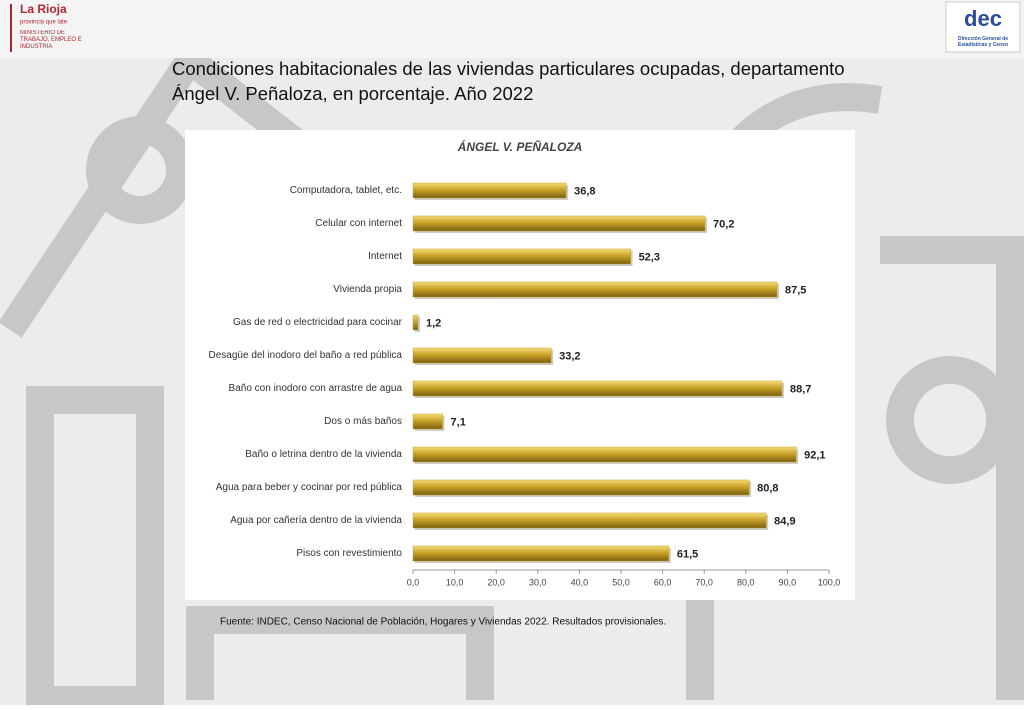 Image resolution: width=1024 pixels, height=710 pixels. I want to click on value-label: 61,5, so click(687, 554).